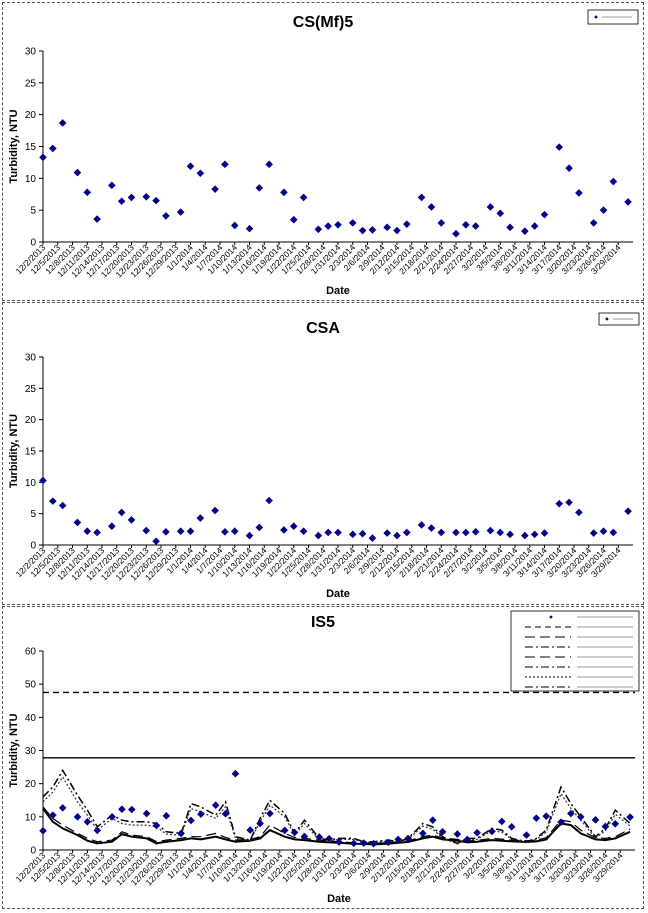 The image size is (648, 913). Describe the element at coordinates (596, 17) in the screenshot. I see `legend-marker` at that location.